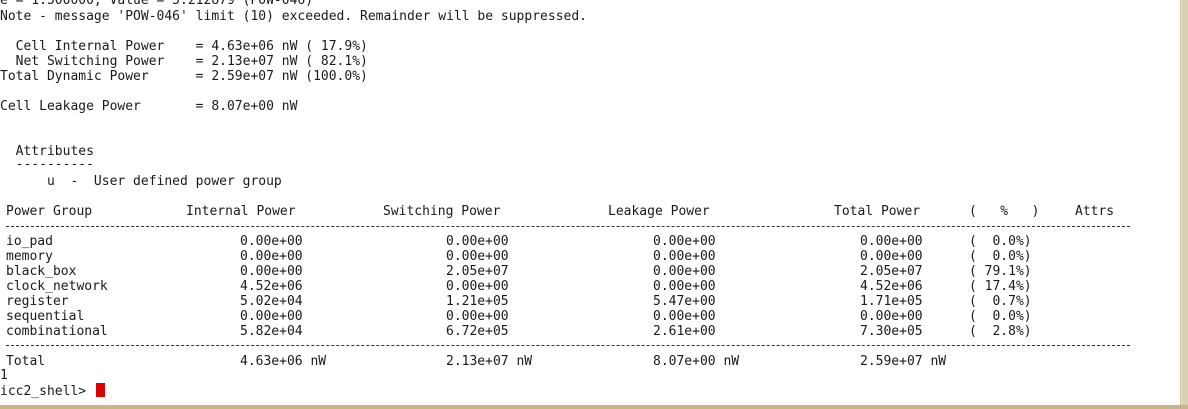  What do you see at coordinates (4, 375) in the screenshot?
I see `return-value: 1` at bounding box center [4, 375].